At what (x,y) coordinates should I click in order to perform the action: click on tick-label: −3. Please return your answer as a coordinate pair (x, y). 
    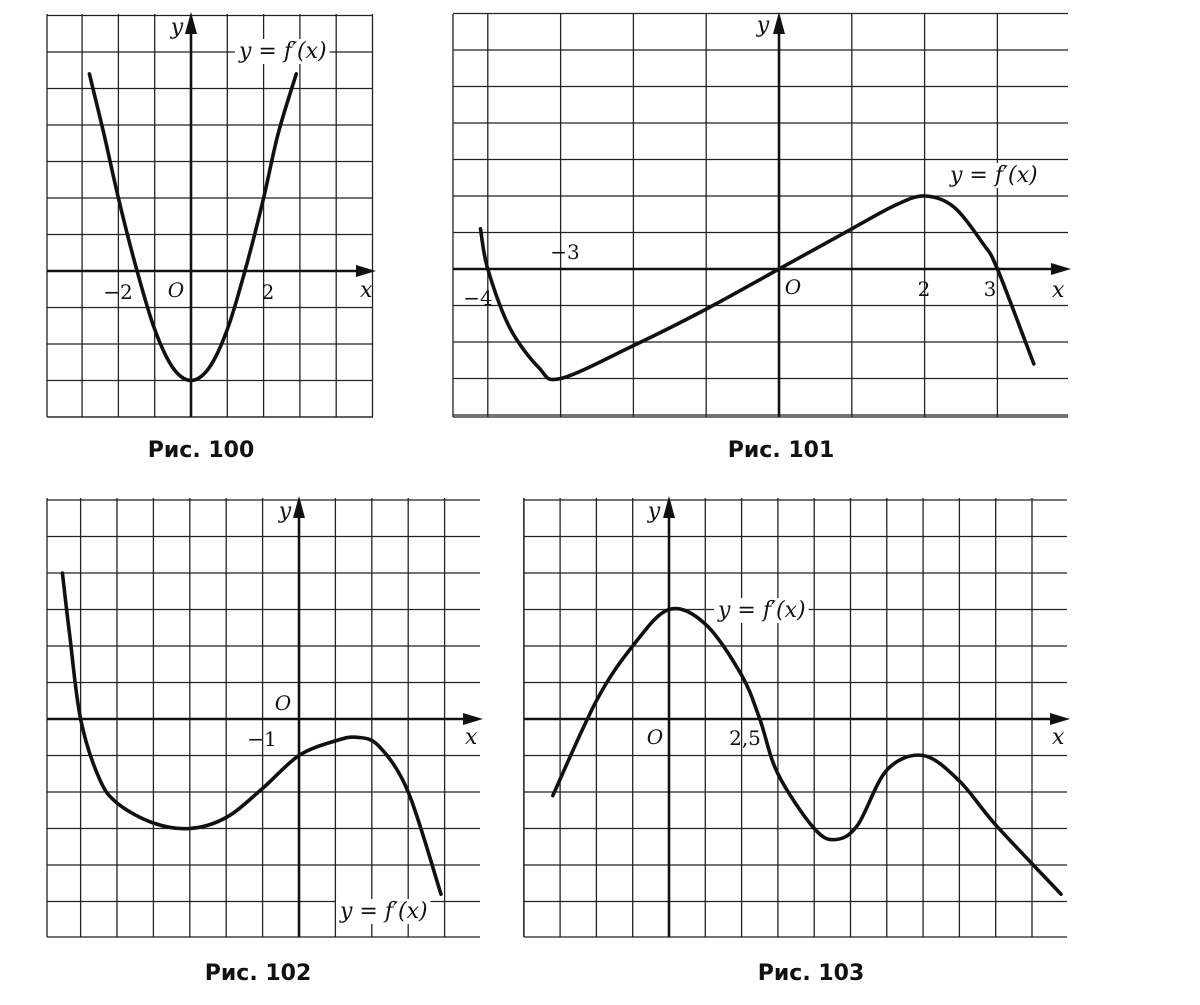
    Looking at the image, I should click on (564, 252).